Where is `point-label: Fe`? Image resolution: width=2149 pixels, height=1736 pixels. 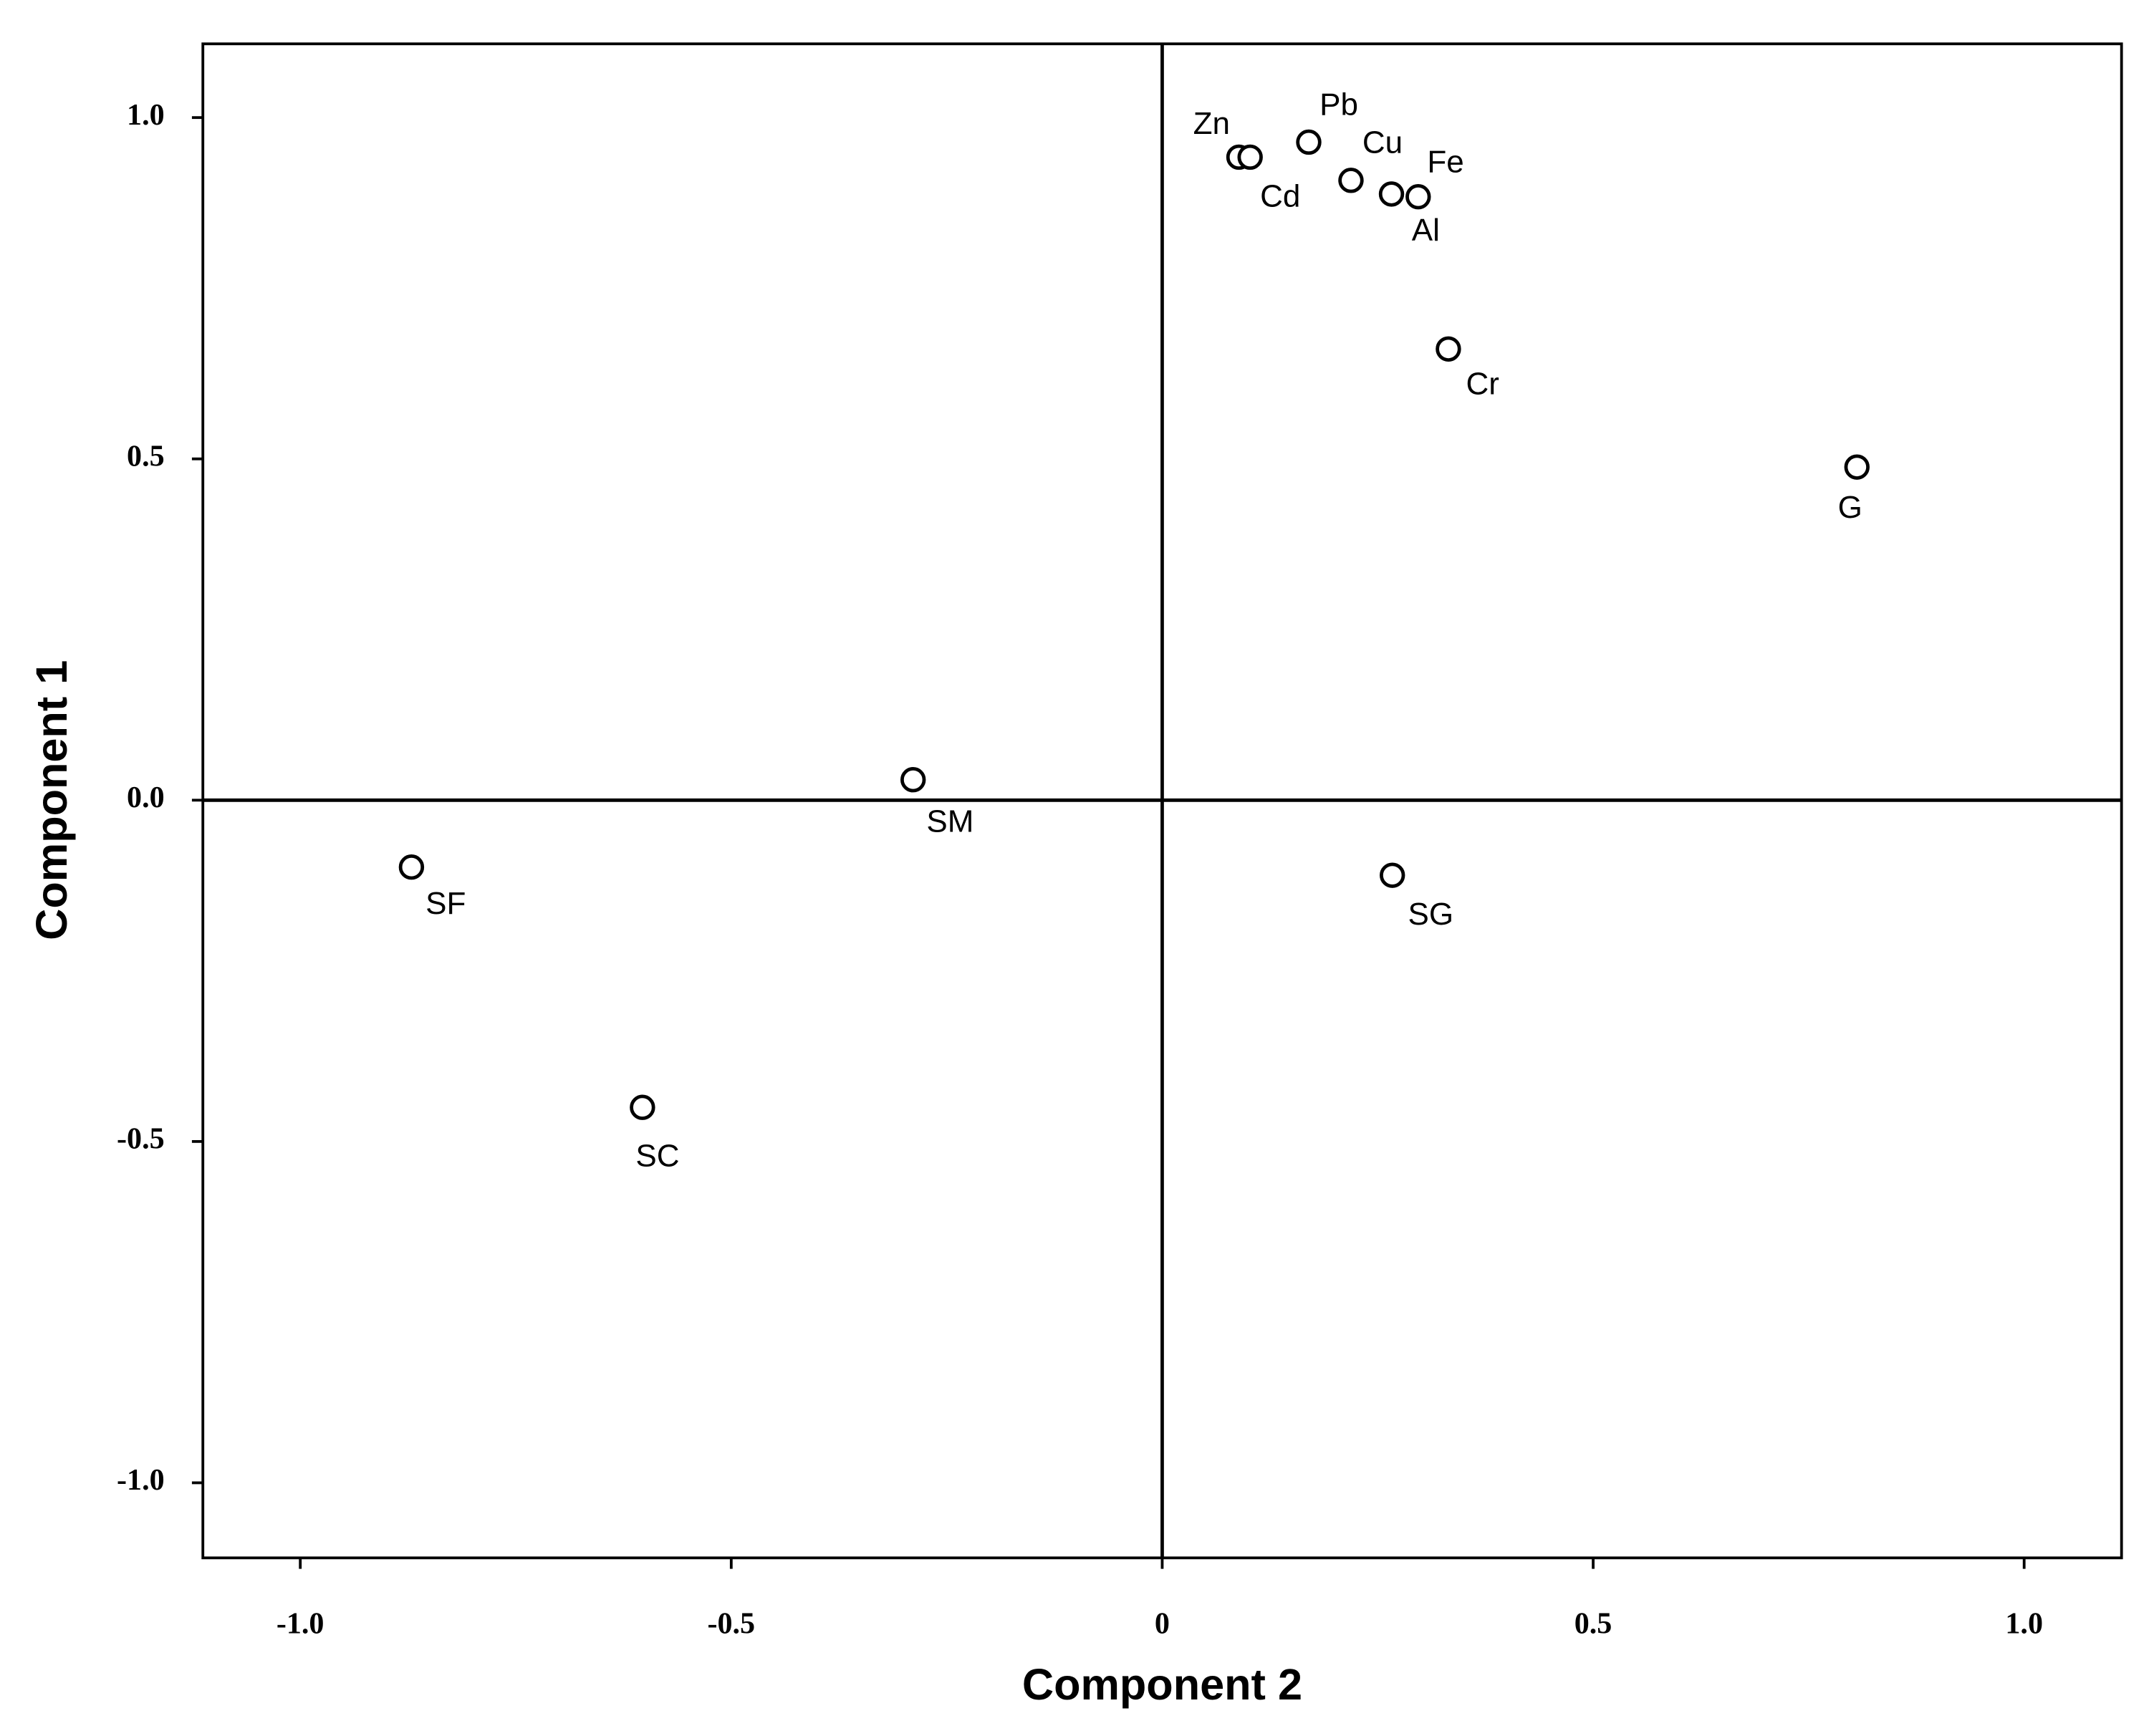 point-label: Fe is located at coordinates (1445, 161).